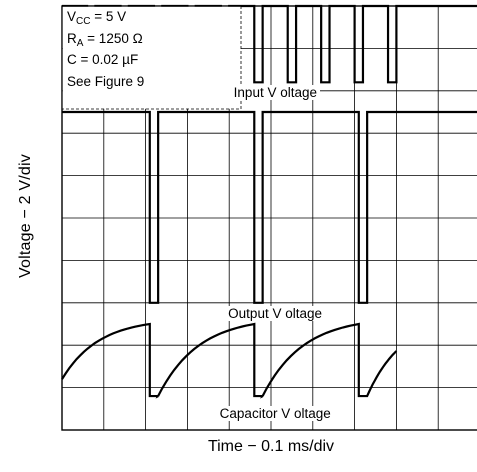 The image size is (477, 472). I want to click on annotation-box, so click(152, 58).